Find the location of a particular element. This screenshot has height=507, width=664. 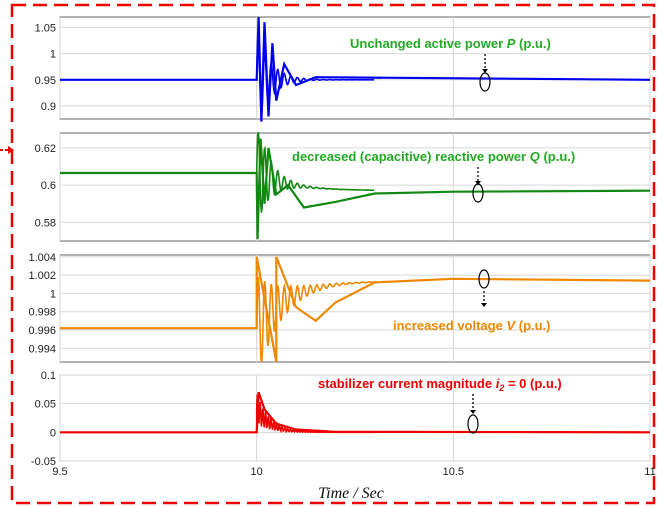

annotation-text: decreased (capacitive) reactive power is located at coordinates (411, 156).